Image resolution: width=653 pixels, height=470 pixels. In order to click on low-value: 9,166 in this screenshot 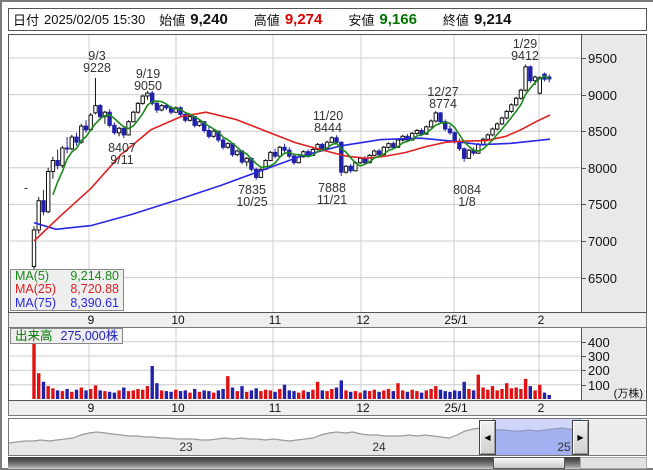, I will do `click(398, 19)`.